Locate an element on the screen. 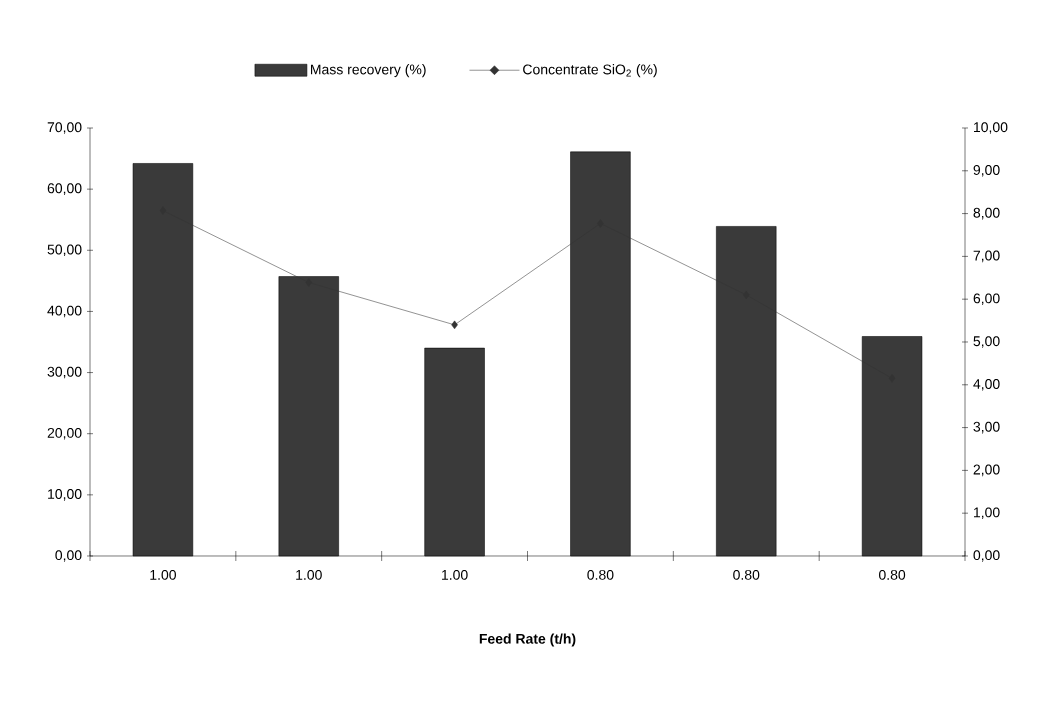  y2-tick-label: 4,00 is located at coordinates (986, 385).